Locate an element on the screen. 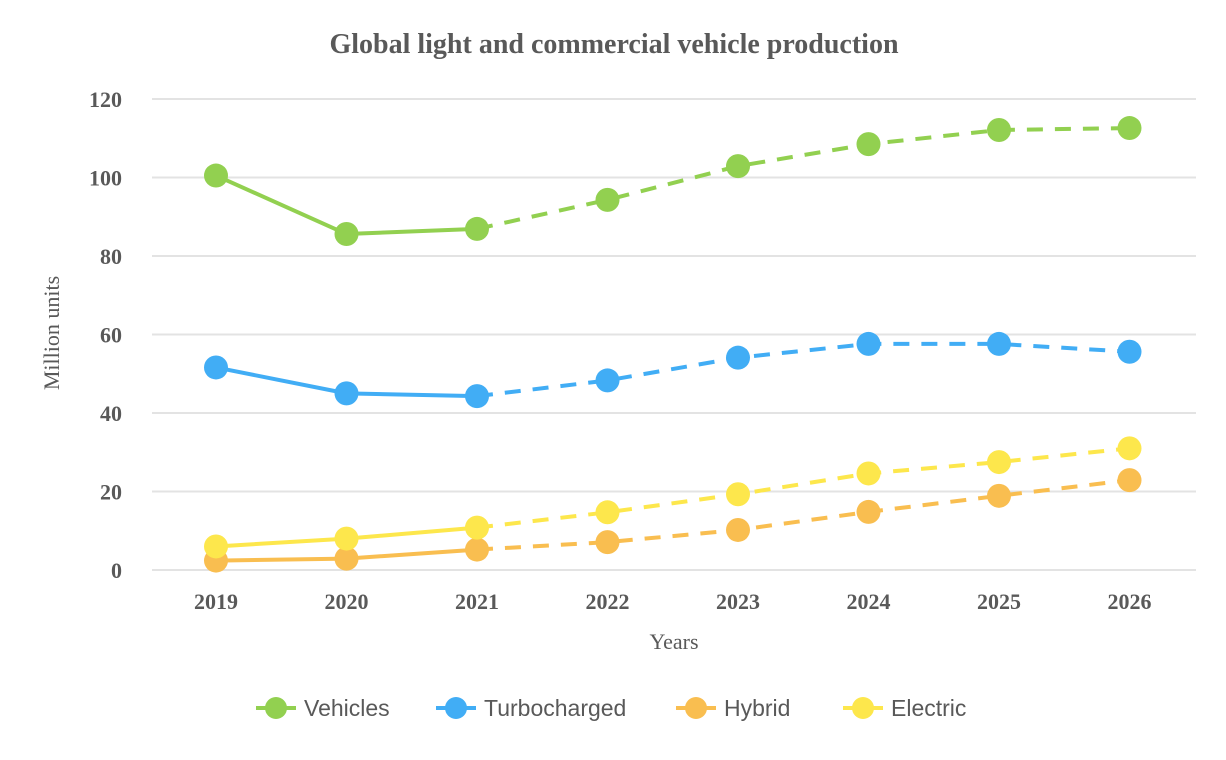 The height and width of the screenshot is (760, 1226). x-axis-label: Years is located at coordinates (673, 641).